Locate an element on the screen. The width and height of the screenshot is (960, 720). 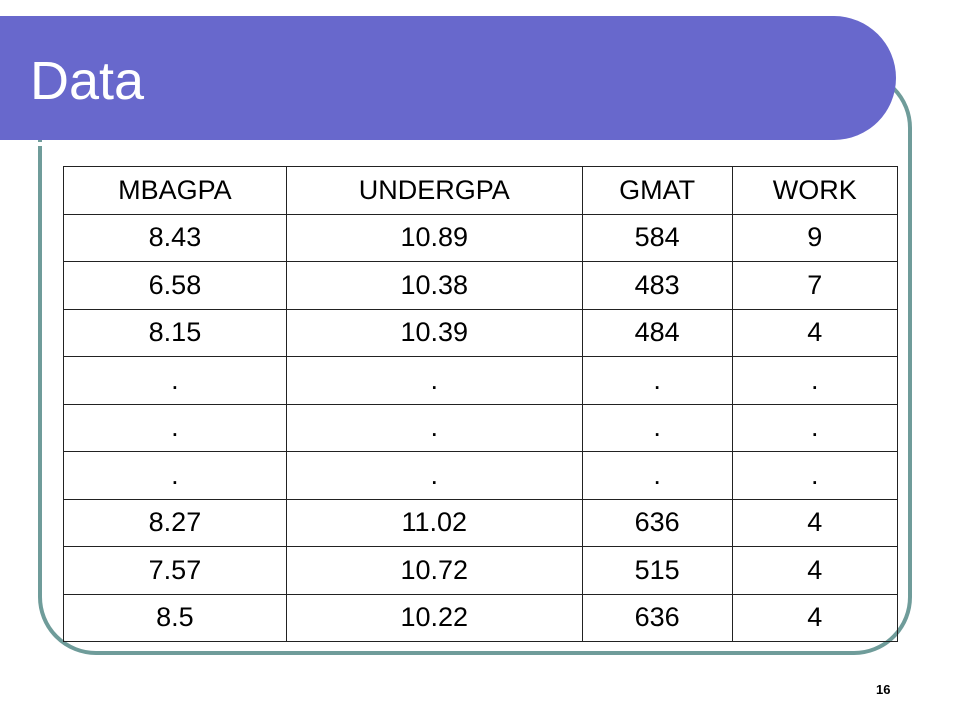
table-cell: 9 is located at coordinates (815, 237).